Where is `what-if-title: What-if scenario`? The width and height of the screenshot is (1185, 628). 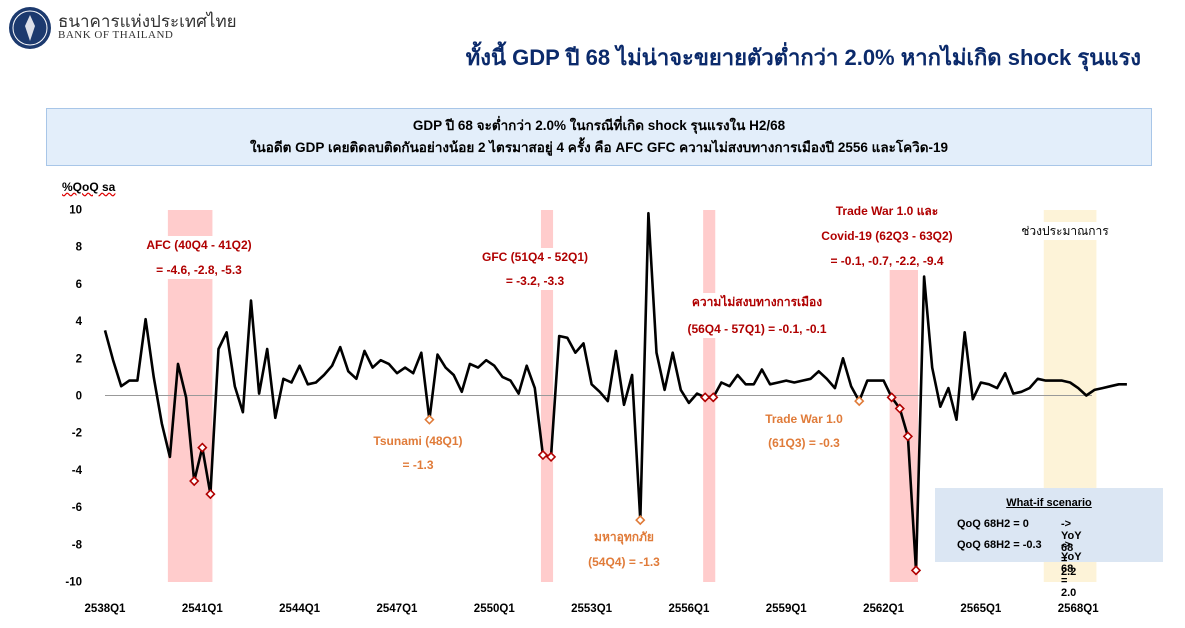 what-if-title: What-if scenario is located at coordinates (1049, 503).